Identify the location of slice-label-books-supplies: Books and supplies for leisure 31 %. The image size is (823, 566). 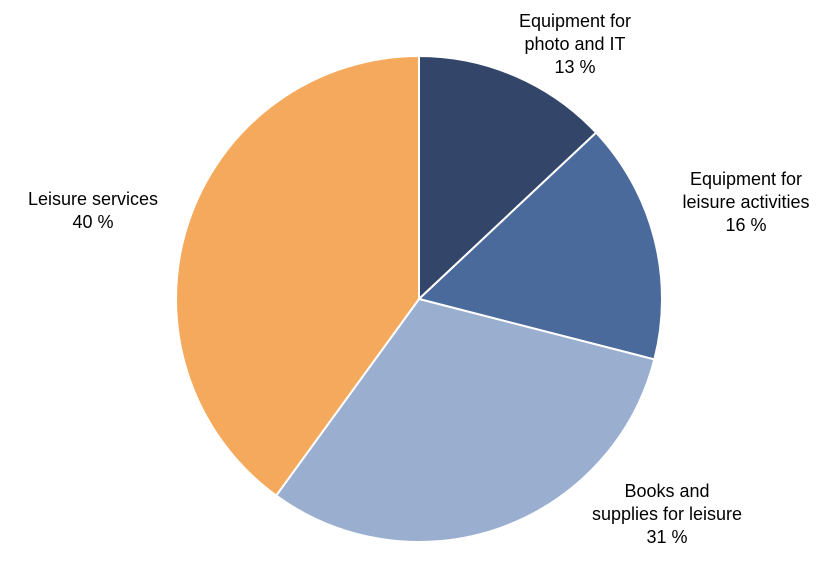
(667, 514).